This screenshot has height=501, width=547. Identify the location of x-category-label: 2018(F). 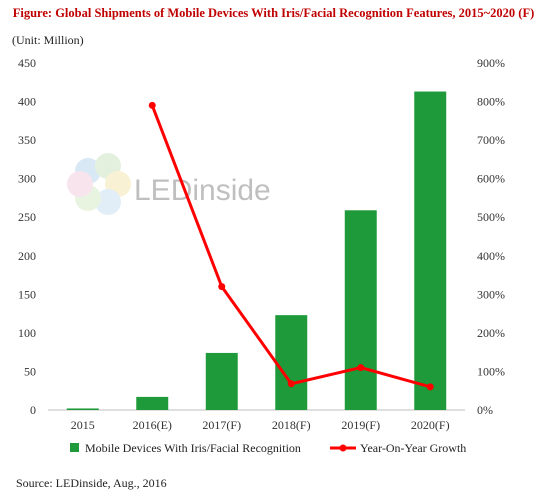
(291, 425).